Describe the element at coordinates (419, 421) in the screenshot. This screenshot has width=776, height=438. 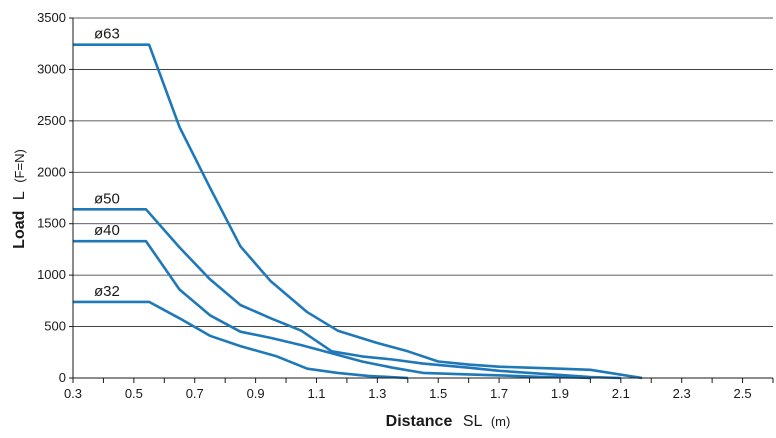
I see `x-axis-title-bold: Distance` at that location.